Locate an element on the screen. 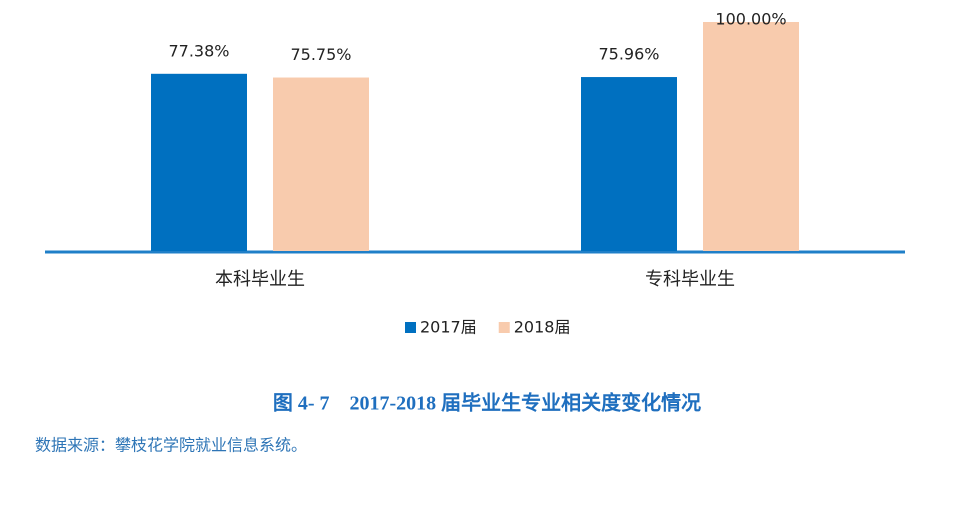  source-note: 数据来源：攀枝花学院就业信息系统。 is located at coordinates (171, 445).